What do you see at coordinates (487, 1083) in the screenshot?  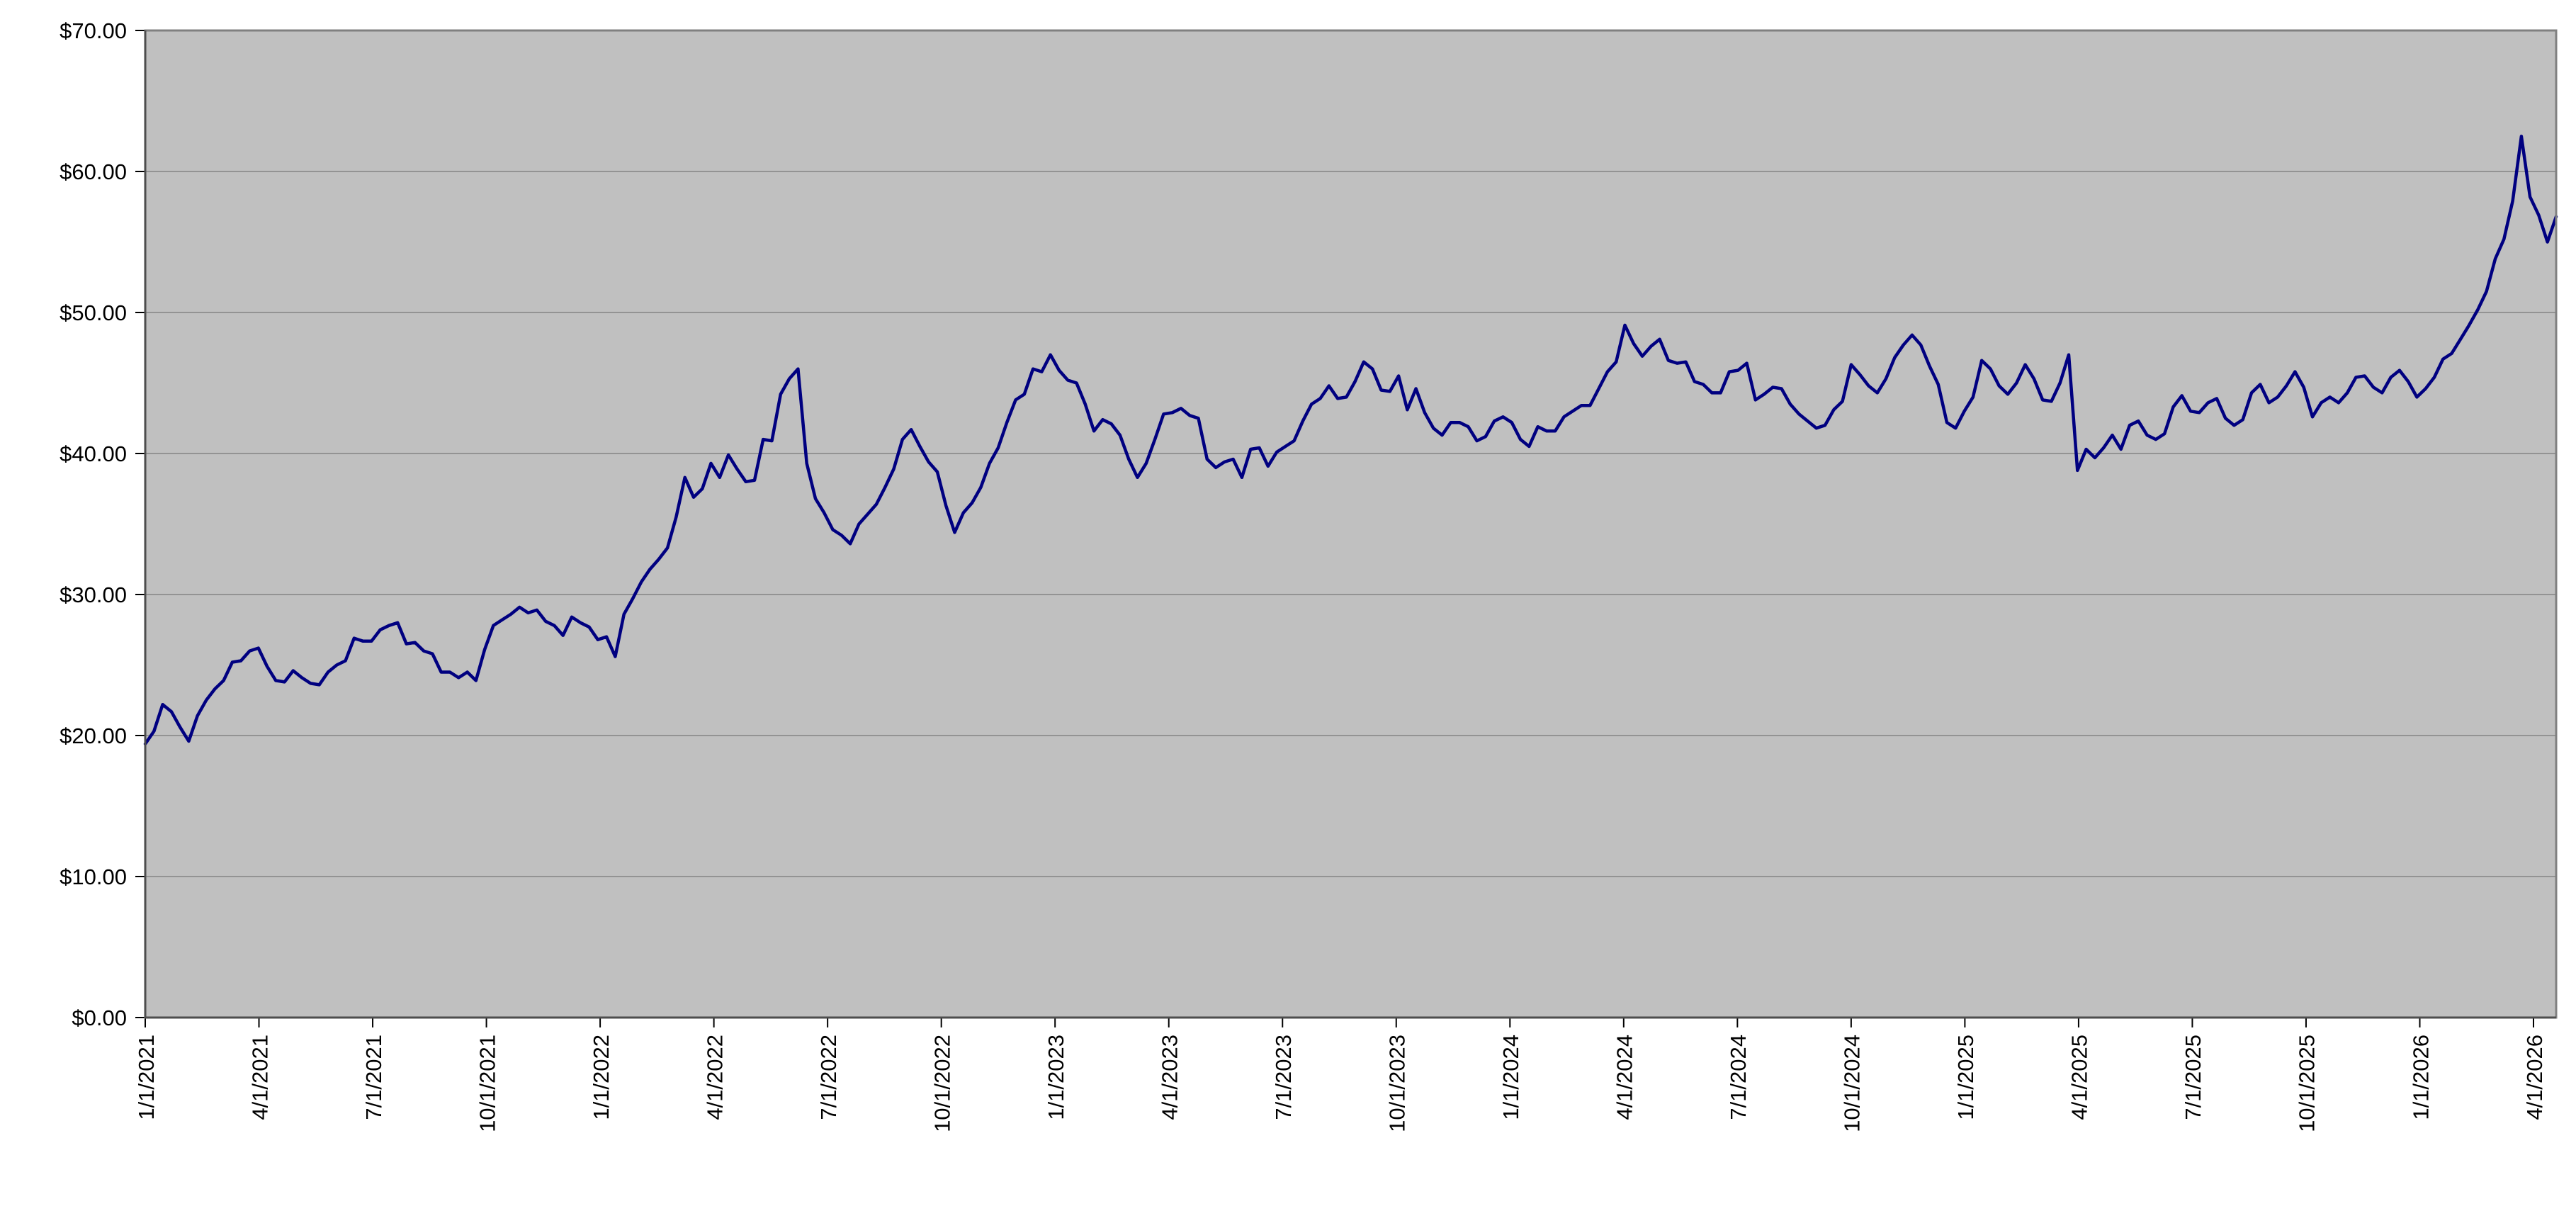 I see `x-axis-label-3: 10/1/2021` at bounding box center [487, 1083].